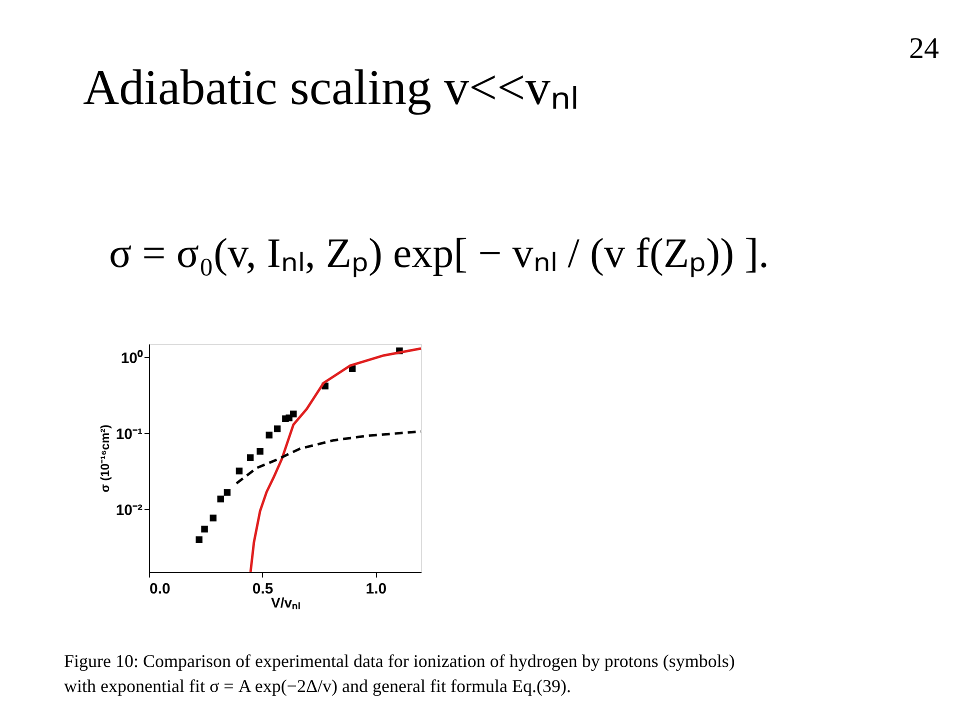  Describe the element at coordinates (105, 458) in the screenshot. I see `y-axis-title: σ (10⁻¹⁶cm²)` at that location.